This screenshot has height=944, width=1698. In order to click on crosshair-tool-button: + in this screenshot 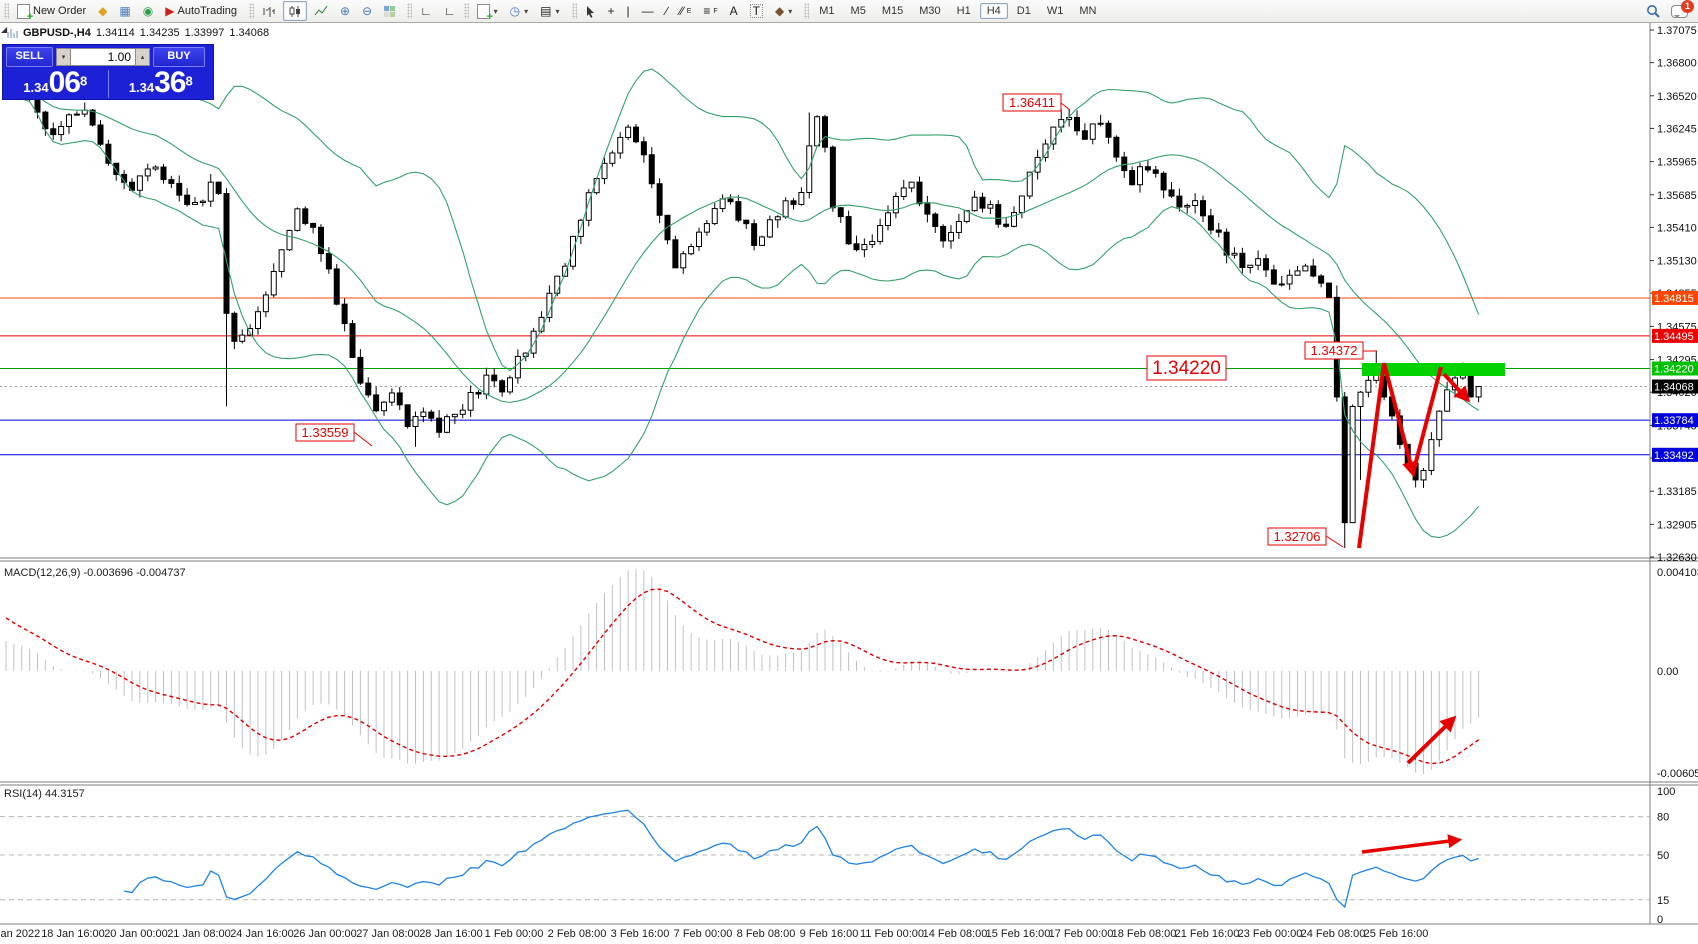, I will do `click(611, 11)`.